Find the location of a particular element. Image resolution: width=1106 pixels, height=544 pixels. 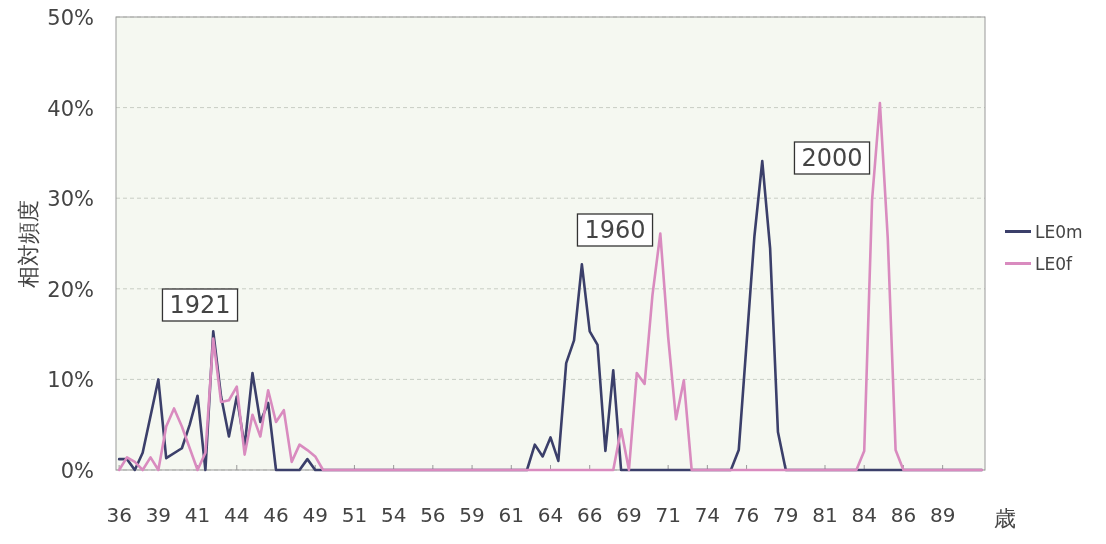

x-tick-label: 69 is located at coordinates (629, 515).